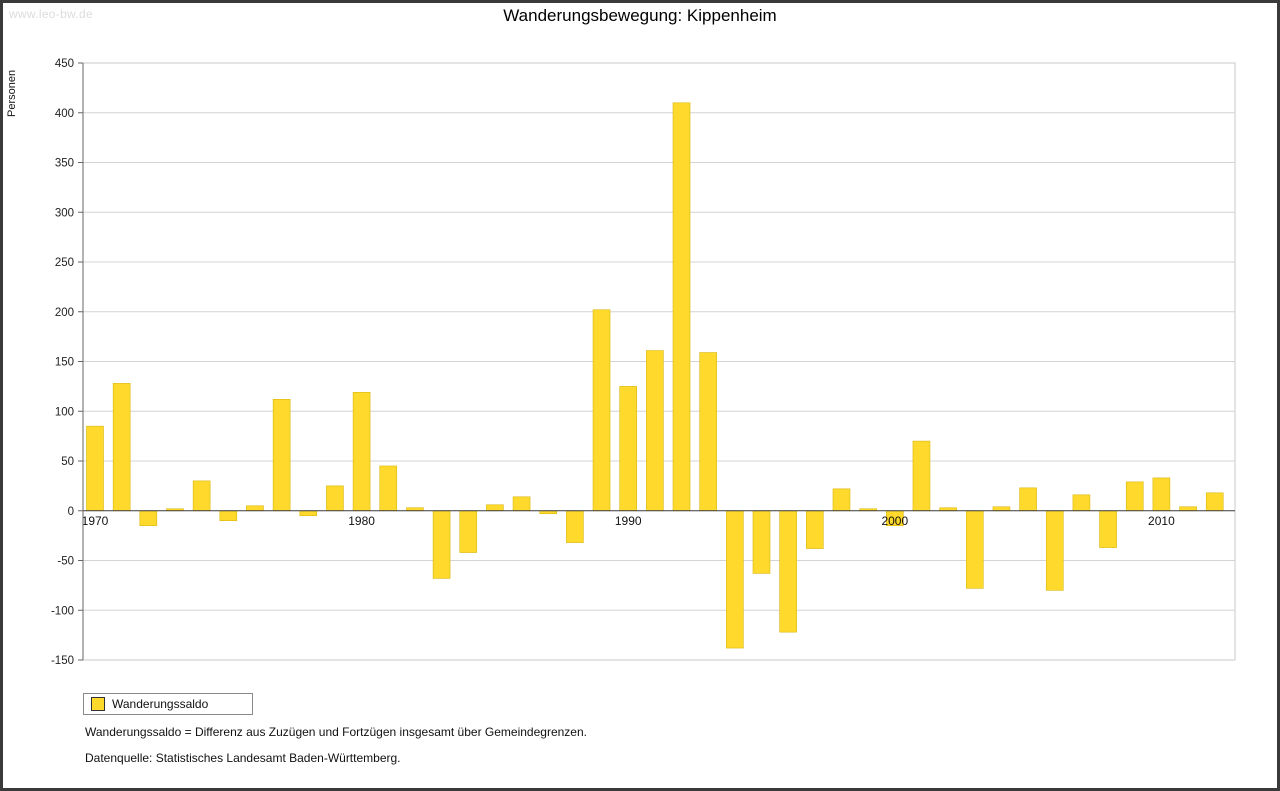 The height and width of the screenshot is (791, 1280). I want to click on page-title: Wanderungsbewegung: Kippenheim, so click(640, 15).